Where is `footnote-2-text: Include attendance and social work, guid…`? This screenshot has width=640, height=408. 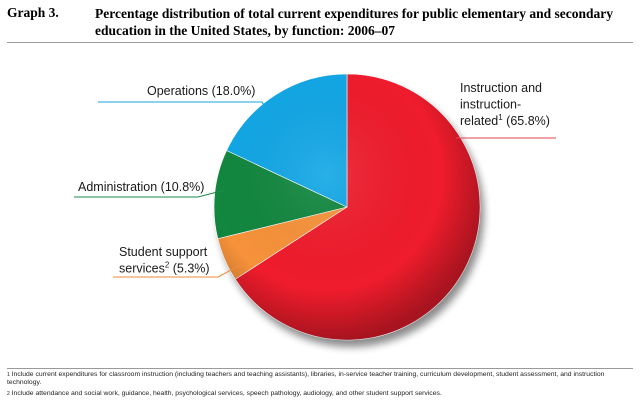 footnote-2-text: Include attendance and social work, guid… is located at coordinates (226, 393).